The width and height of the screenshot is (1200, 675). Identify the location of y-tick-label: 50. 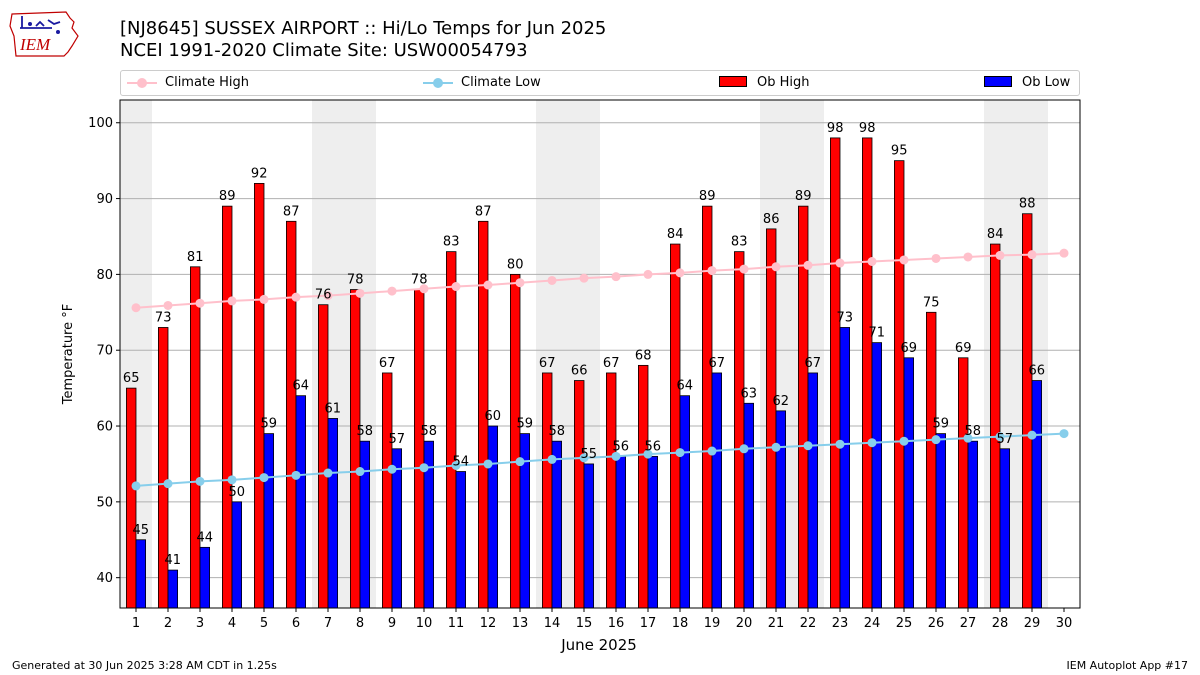
(104, 502).